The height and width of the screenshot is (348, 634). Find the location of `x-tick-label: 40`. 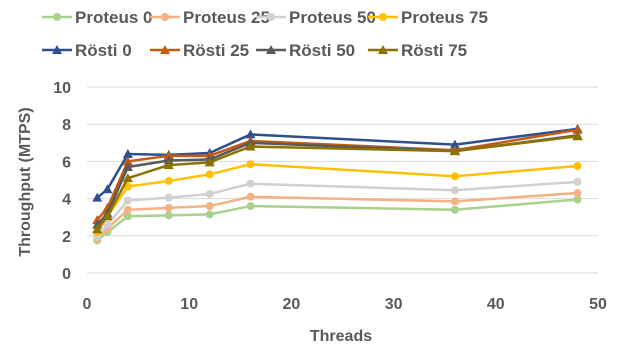

x-tick-label: 40 is located at coordinates (496, 304).